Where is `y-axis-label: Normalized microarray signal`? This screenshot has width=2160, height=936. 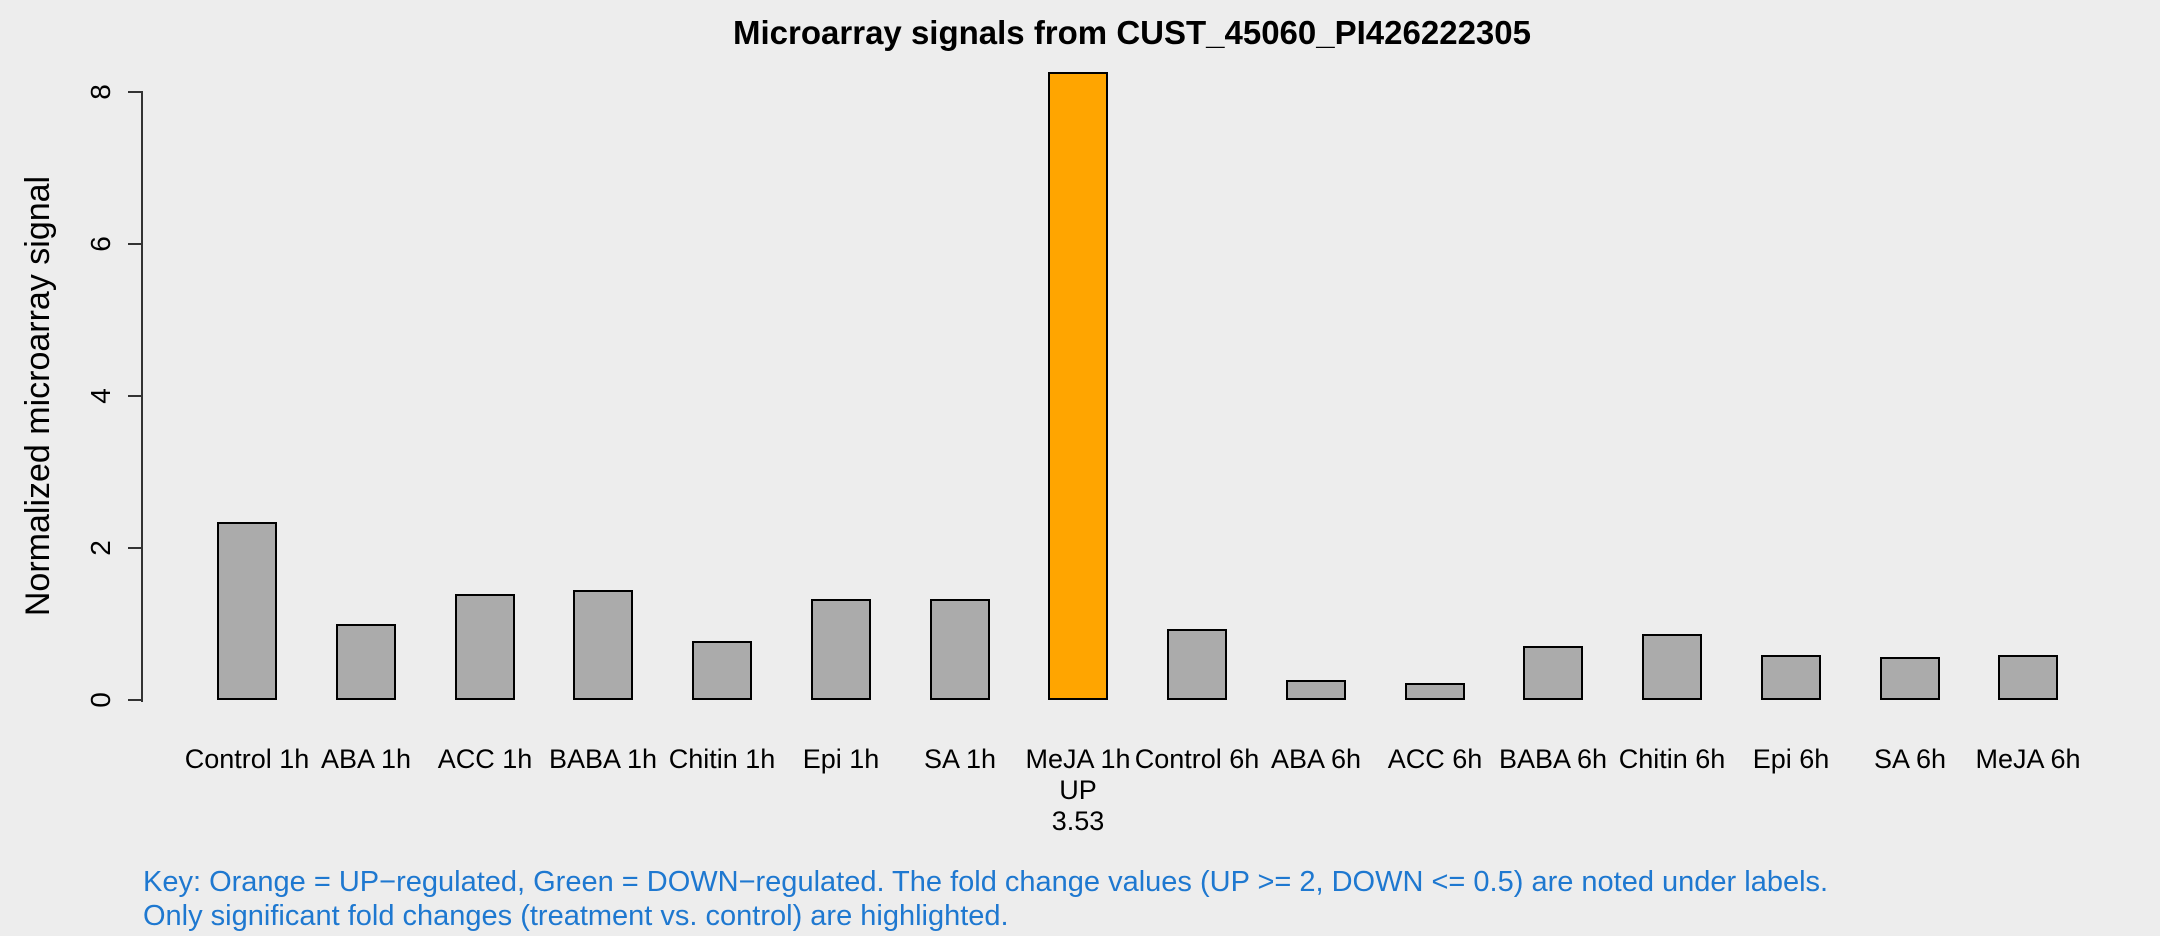
y-axis-label: Normalized microarray signal is located at coordinates (38, 396).